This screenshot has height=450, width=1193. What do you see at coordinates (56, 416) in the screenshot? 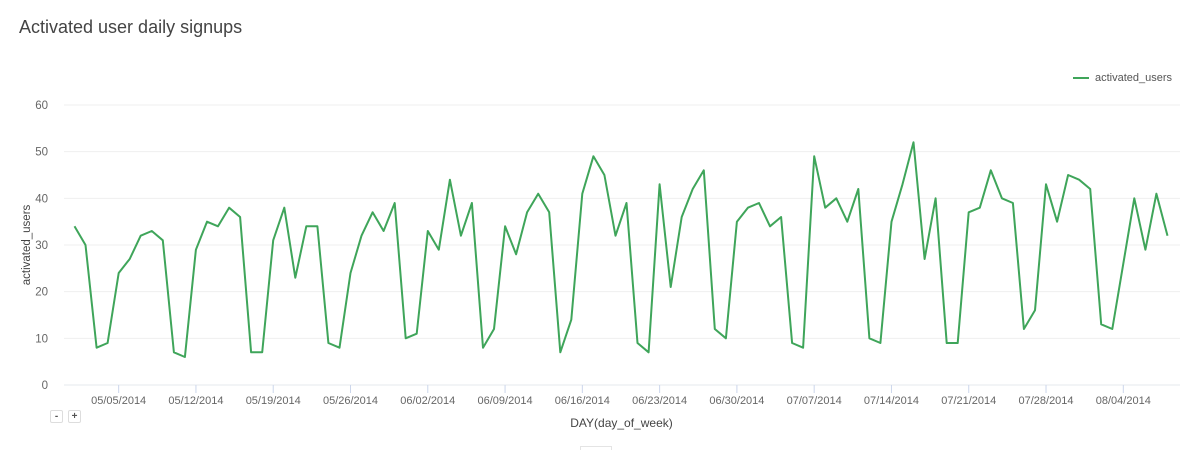
I see `zoom-out-button: -` at bounding box center [56, 416].